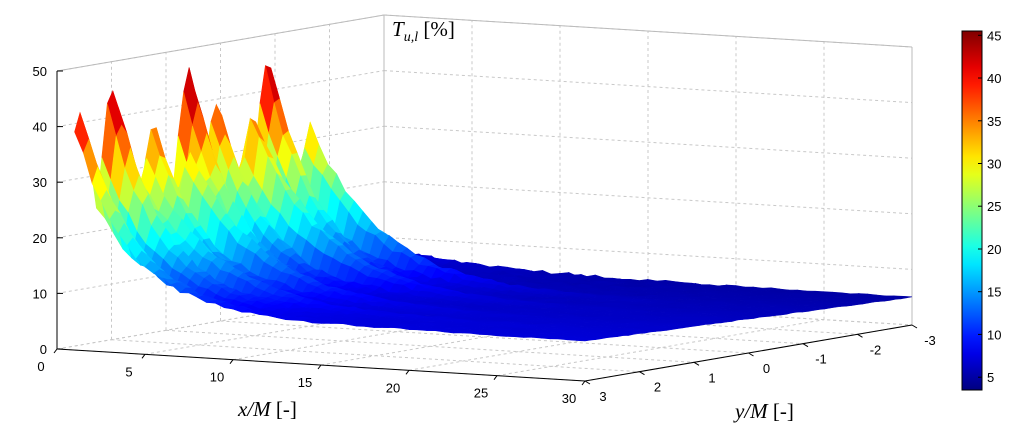 The width and height of the screenshot is (1023, 439). What do you see at coordinates (398, 29) in the screenshot?
I see `z-axis-label-main: T` at bounding box center [398, 29].